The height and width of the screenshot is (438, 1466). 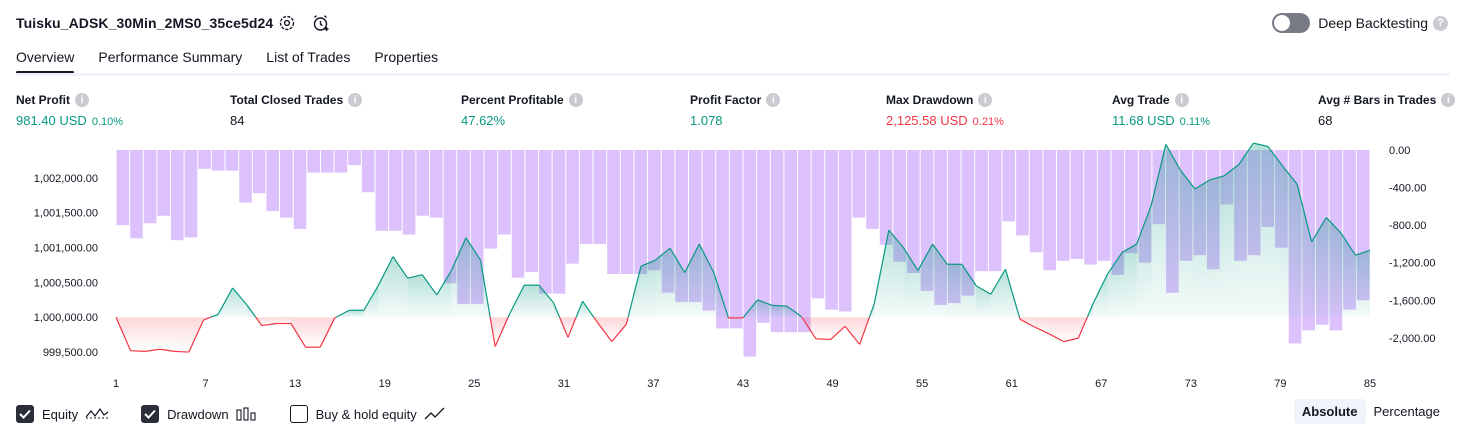 I want to click on drawdown-toggle: Drawdown, so click(x=199, y=414).